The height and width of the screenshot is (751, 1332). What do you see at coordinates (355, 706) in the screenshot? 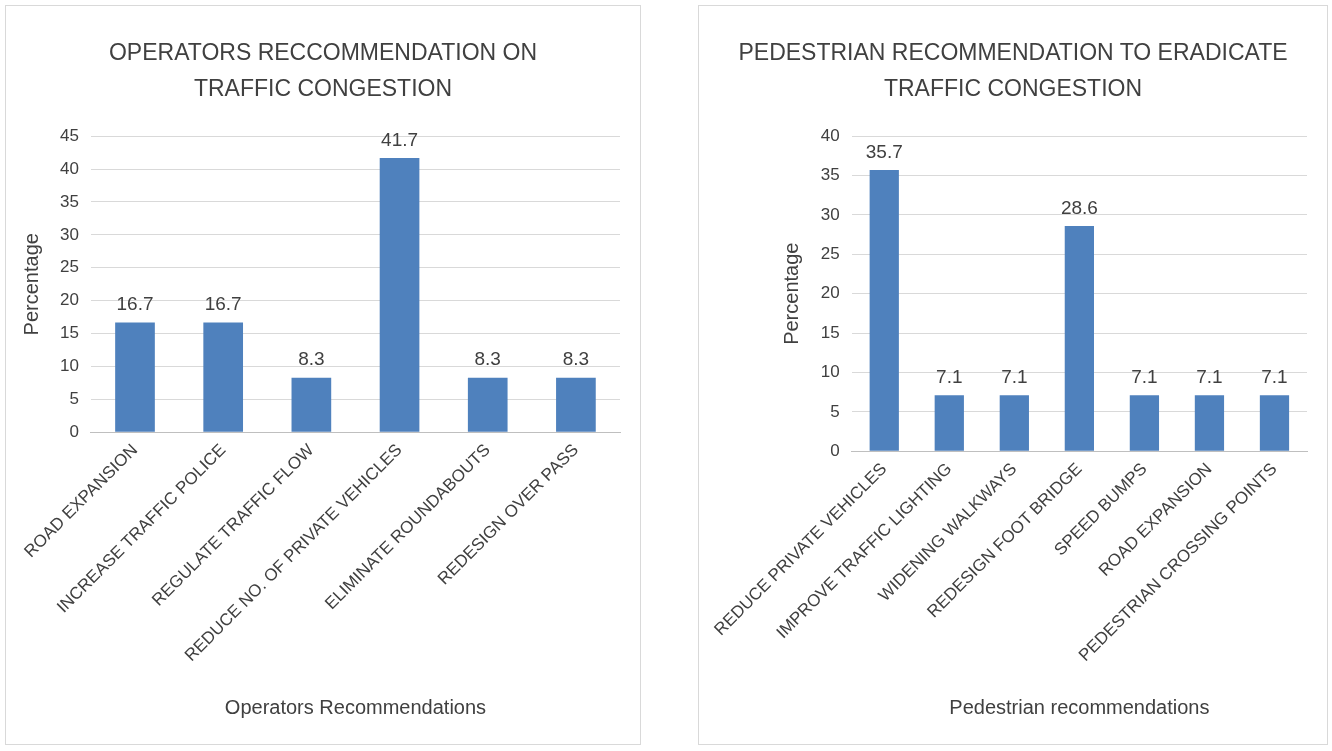
I see `x-axis-title: Operators Recommendations` at bounding box center [355, 706].